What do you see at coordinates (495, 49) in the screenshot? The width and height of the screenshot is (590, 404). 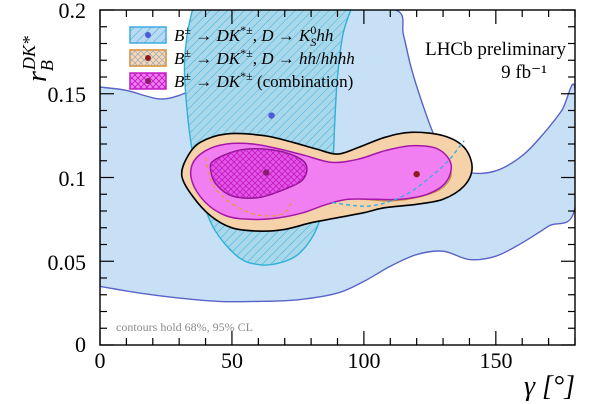 I see `lhcb-label: LHCb preliminary` at bounding box center [495, 49].